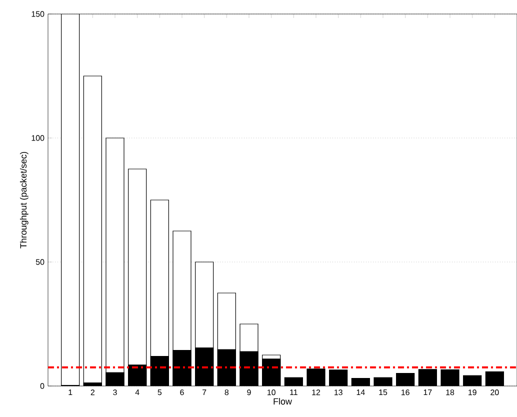 The width and height of the screenshot is (517, 417). Describe the element at coordinates (283, 401) in the screenshot. I see `x-axis-title: Flow` at that location.